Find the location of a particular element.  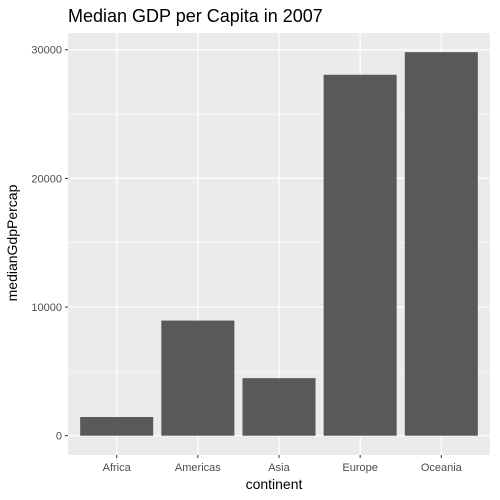

y-tick-label: 0 is located at coordinates (59, 437).